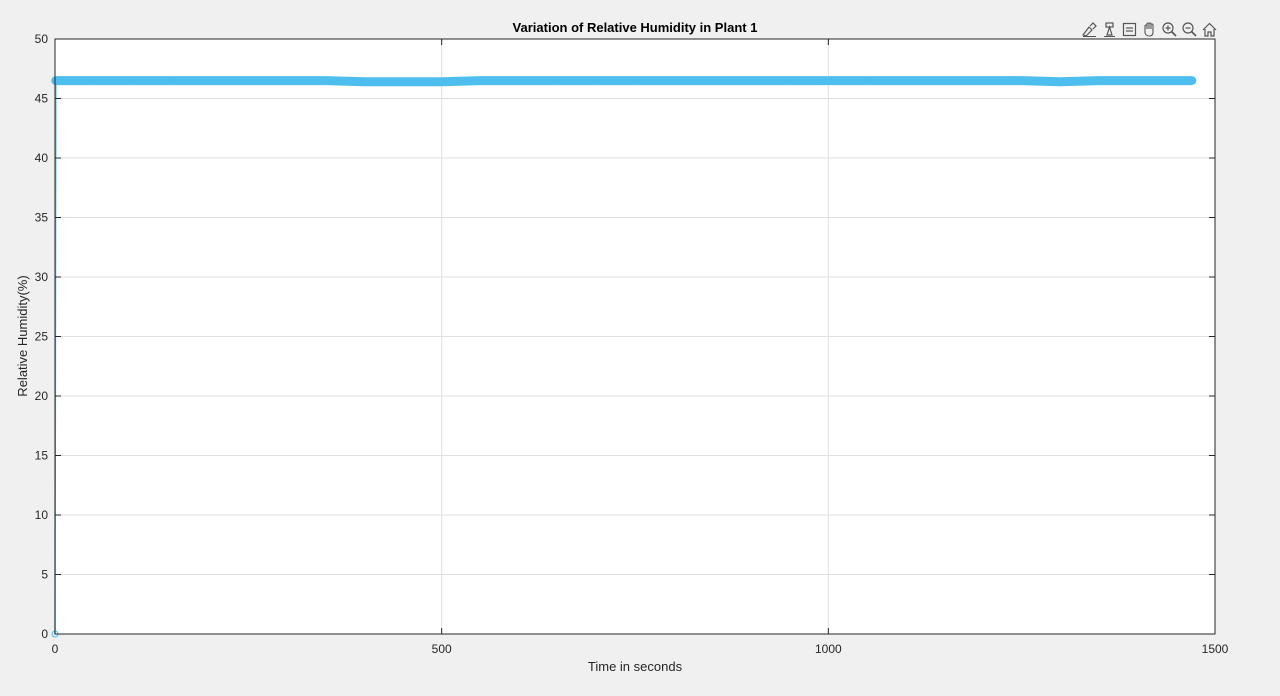 The image size is (1280, 696). What do you see at coordinates (42, 218) in the screenshot?
I see `y-tick-label: 35` at bounding box center [42, 218].